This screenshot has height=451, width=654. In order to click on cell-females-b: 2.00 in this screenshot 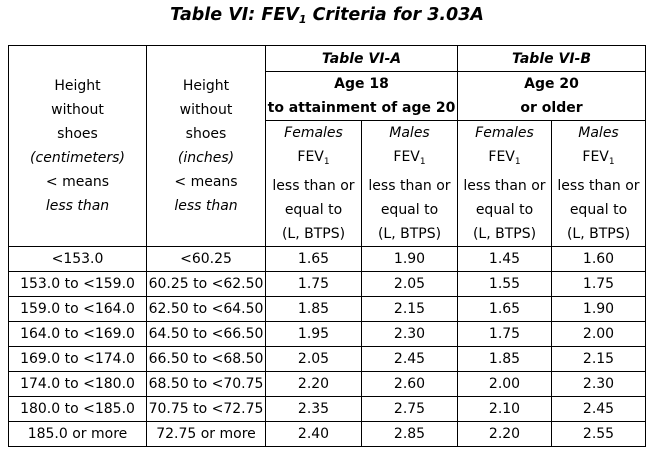, I will do `click(504, 384)`.